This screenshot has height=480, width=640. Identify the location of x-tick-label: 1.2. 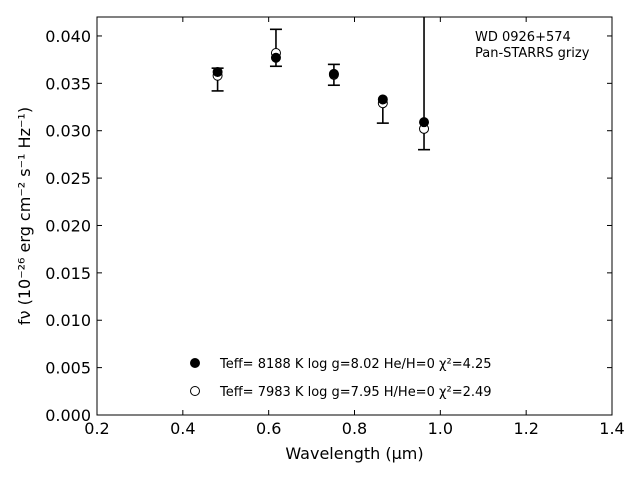
(525, 428).